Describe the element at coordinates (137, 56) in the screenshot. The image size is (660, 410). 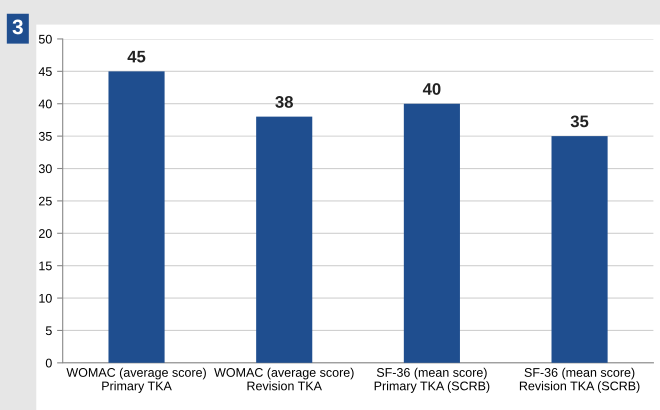
I see `data-label: 45` at that location.